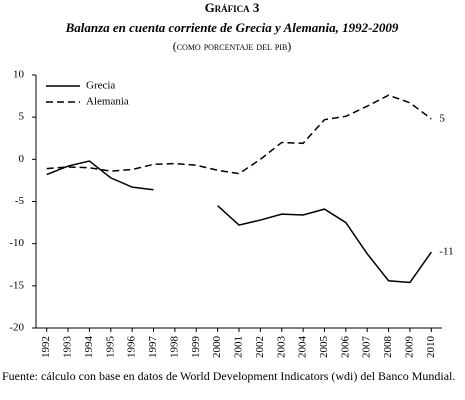  What do you see at coordinates (239, 347) in the screenshot?
I see `x-tick-label: 2001` at bounding box center [239, 347].